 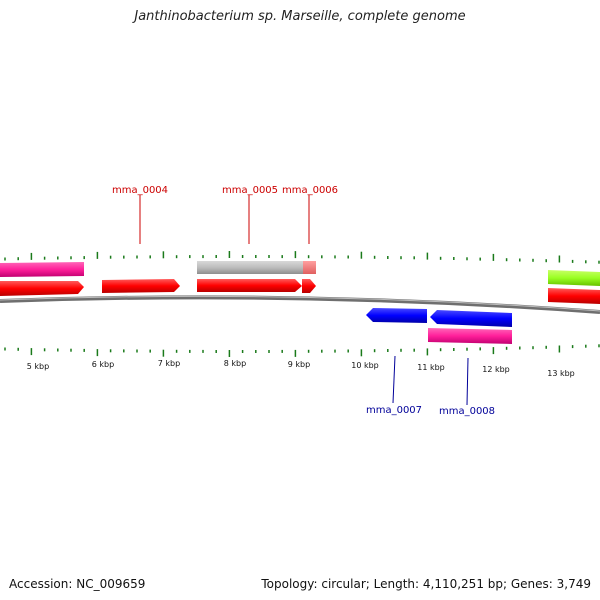 I want to click on gene-label-mma_0006: mma_0006, so click(x=310, y=190).